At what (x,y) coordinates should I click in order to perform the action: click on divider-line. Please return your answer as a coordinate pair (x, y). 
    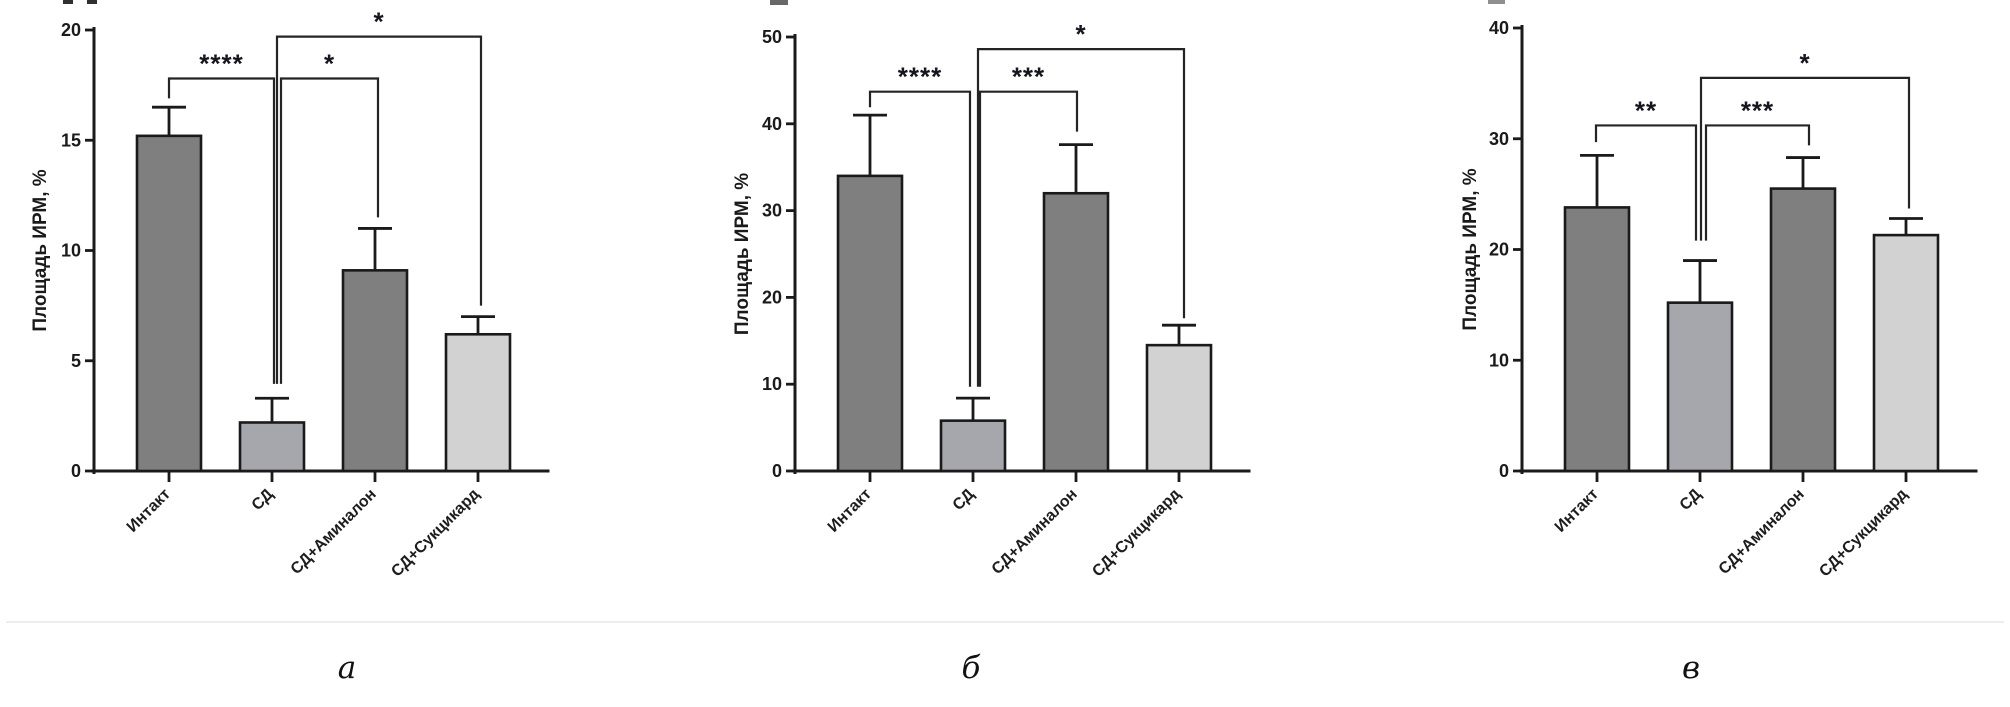
    Looking at the image, I should click on (1005, 622).